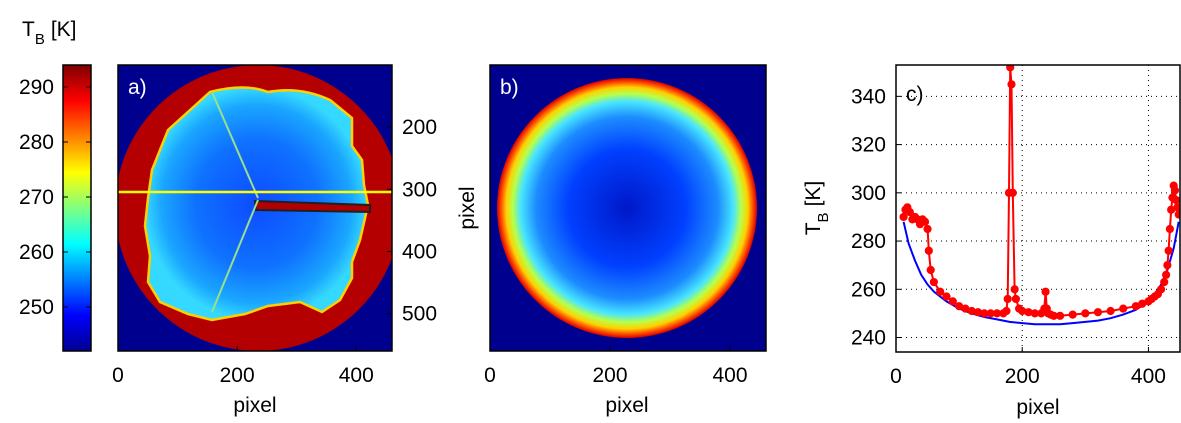 The image size is (1181, 423). What do you see at coordinates (509, 87) in the screenshot?
I see `panel-b-label: b)` at bounding box center [509, 87].